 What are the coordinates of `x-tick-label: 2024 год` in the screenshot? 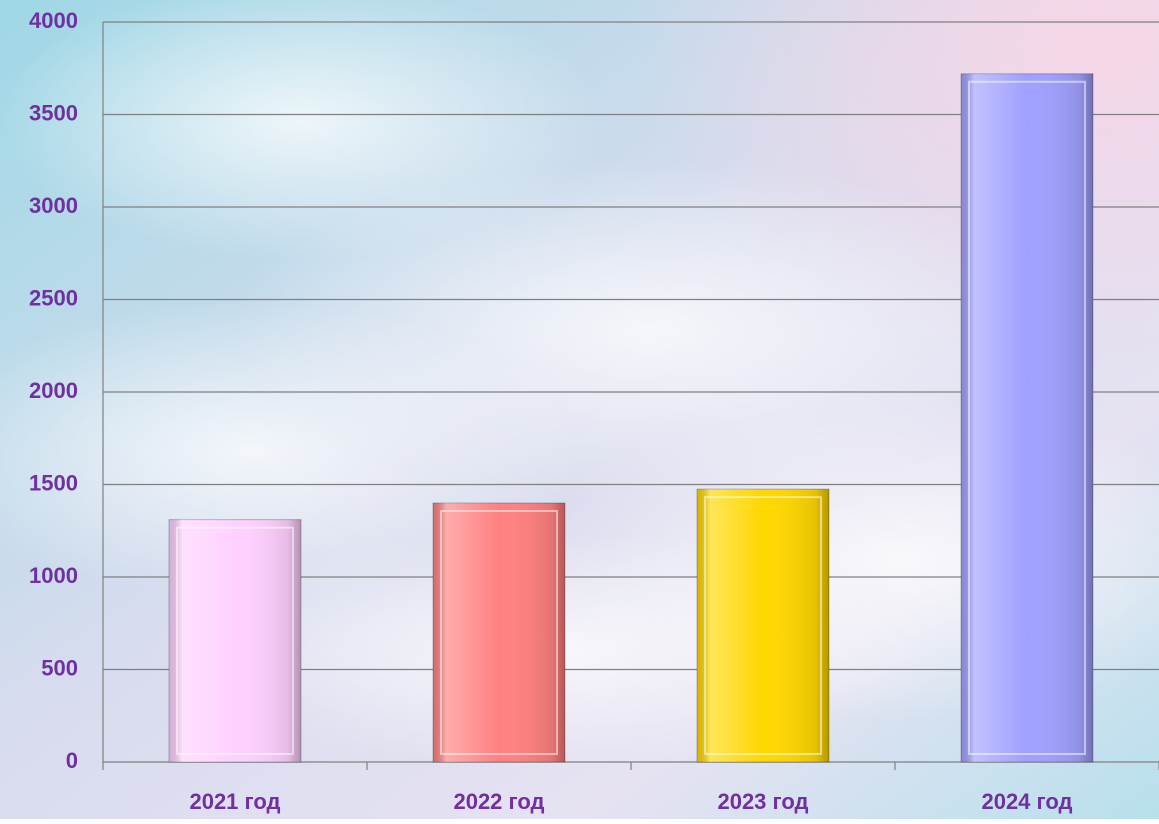 It's located at (1026, 801).